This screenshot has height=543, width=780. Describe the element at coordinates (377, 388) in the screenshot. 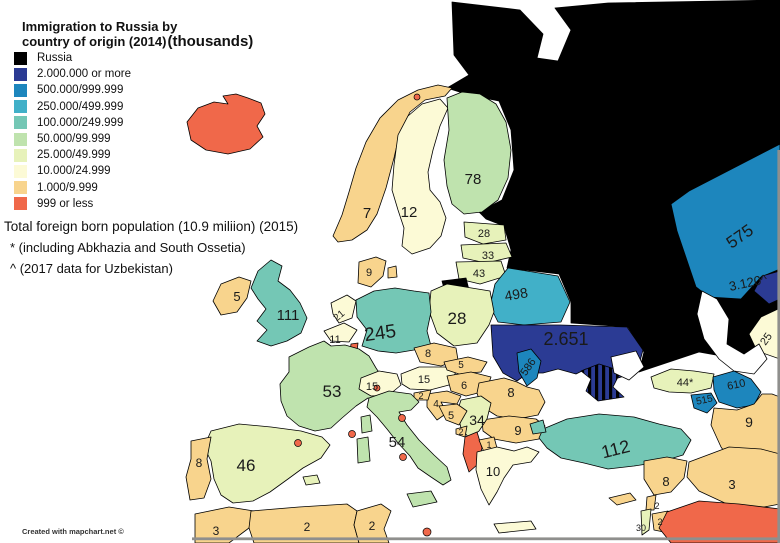

I see `country-liechtenstein` at that location.